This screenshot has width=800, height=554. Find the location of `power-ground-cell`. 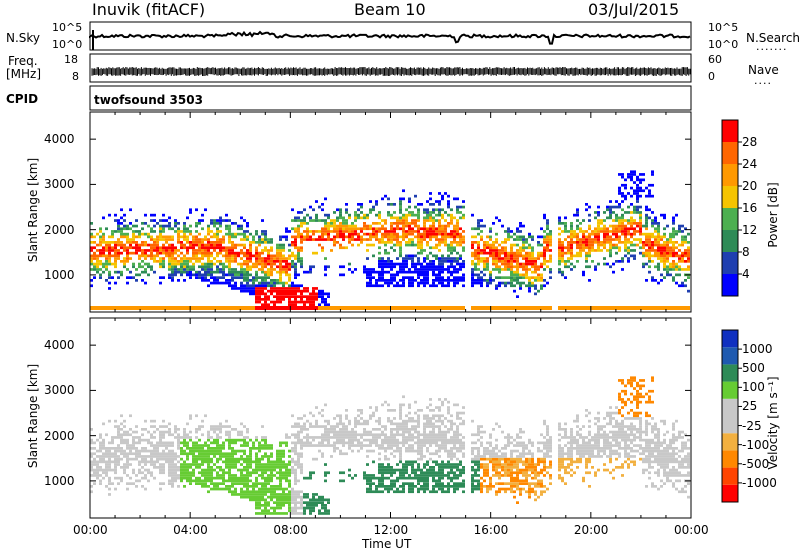

power-ground-cell is located at coordinates (436, 308).